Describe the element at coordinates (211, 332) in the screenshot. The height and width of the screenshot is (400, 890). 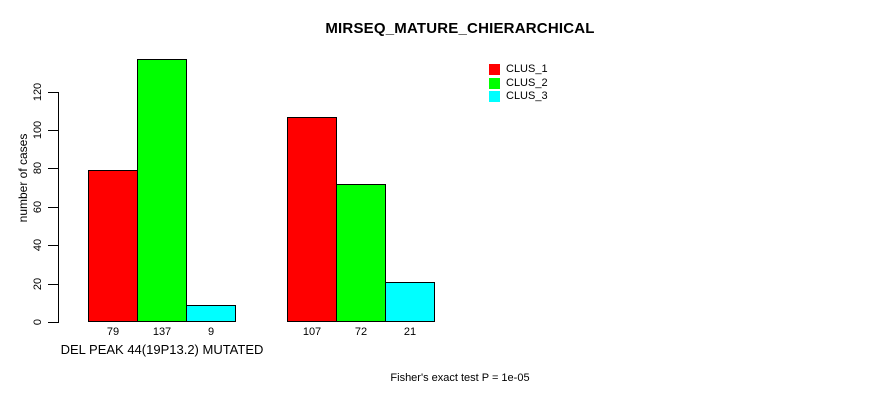
I see `bar-value-label: 9` at that location.